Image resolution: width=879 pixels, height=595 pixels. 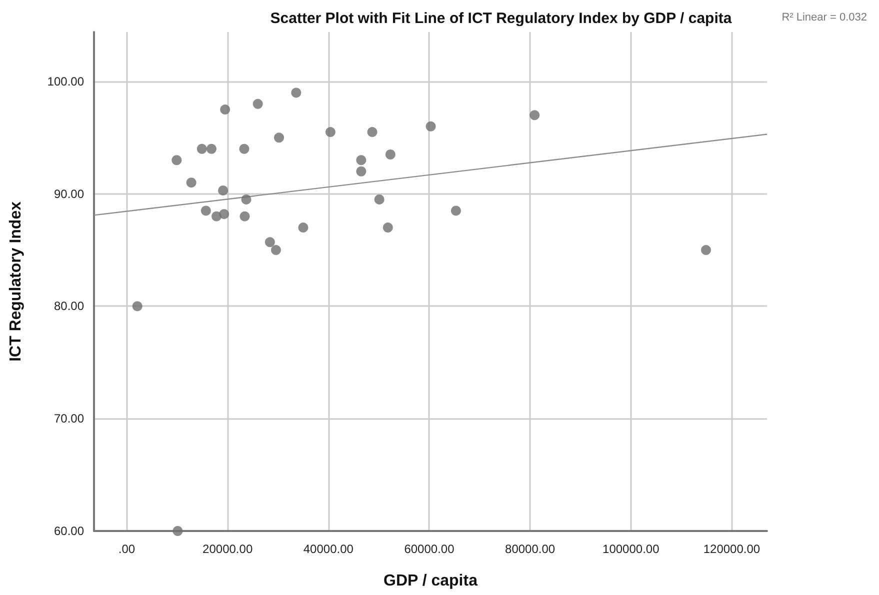 I want to click on chart-title: Scatter Plot with Fit Line of ICT Regulatory Index by GDP / capita, so click(x=501, y=18).